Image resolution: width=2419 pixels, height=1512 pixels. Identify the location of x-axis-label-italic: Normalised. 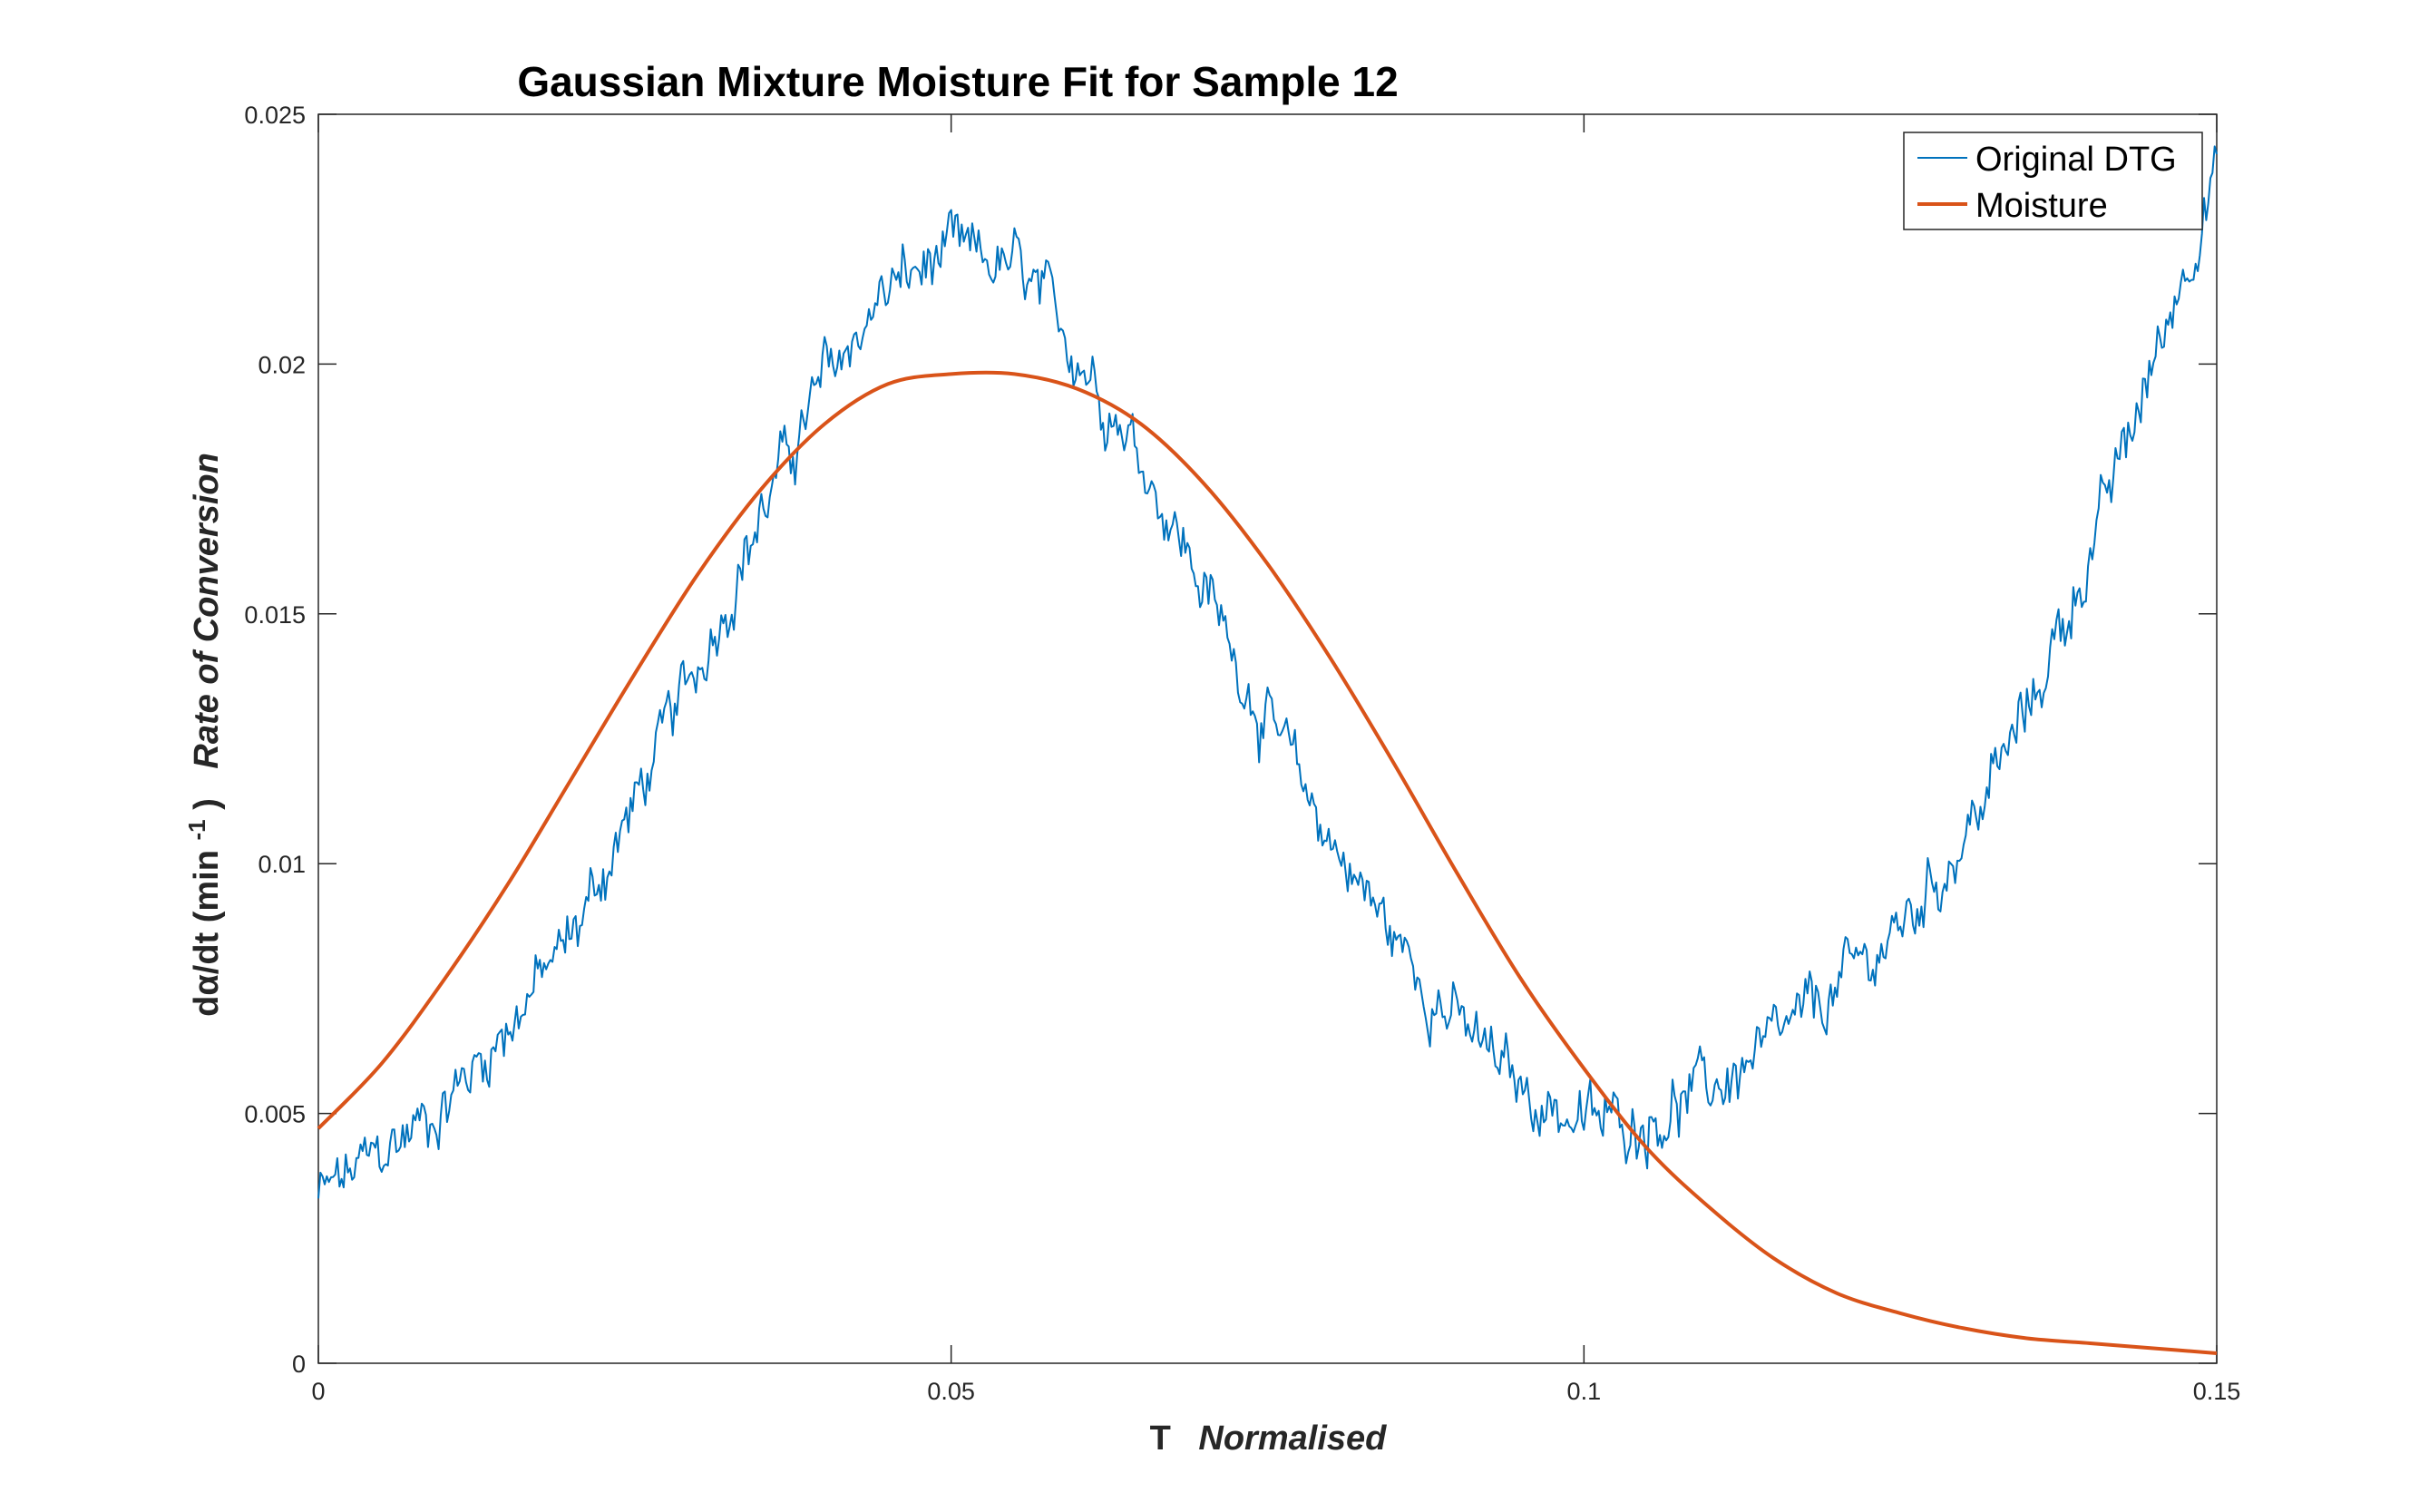
(1293, 1438).